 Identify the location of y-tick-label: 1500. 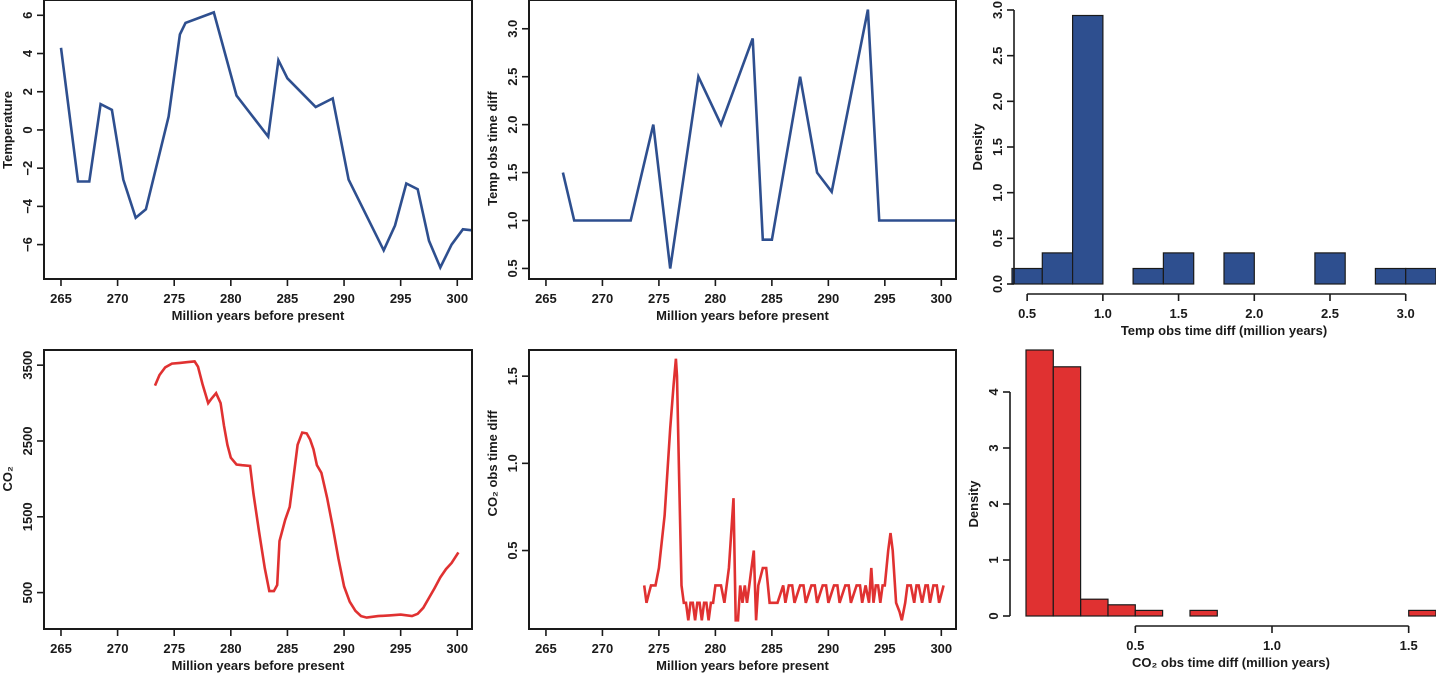
(27, 516).